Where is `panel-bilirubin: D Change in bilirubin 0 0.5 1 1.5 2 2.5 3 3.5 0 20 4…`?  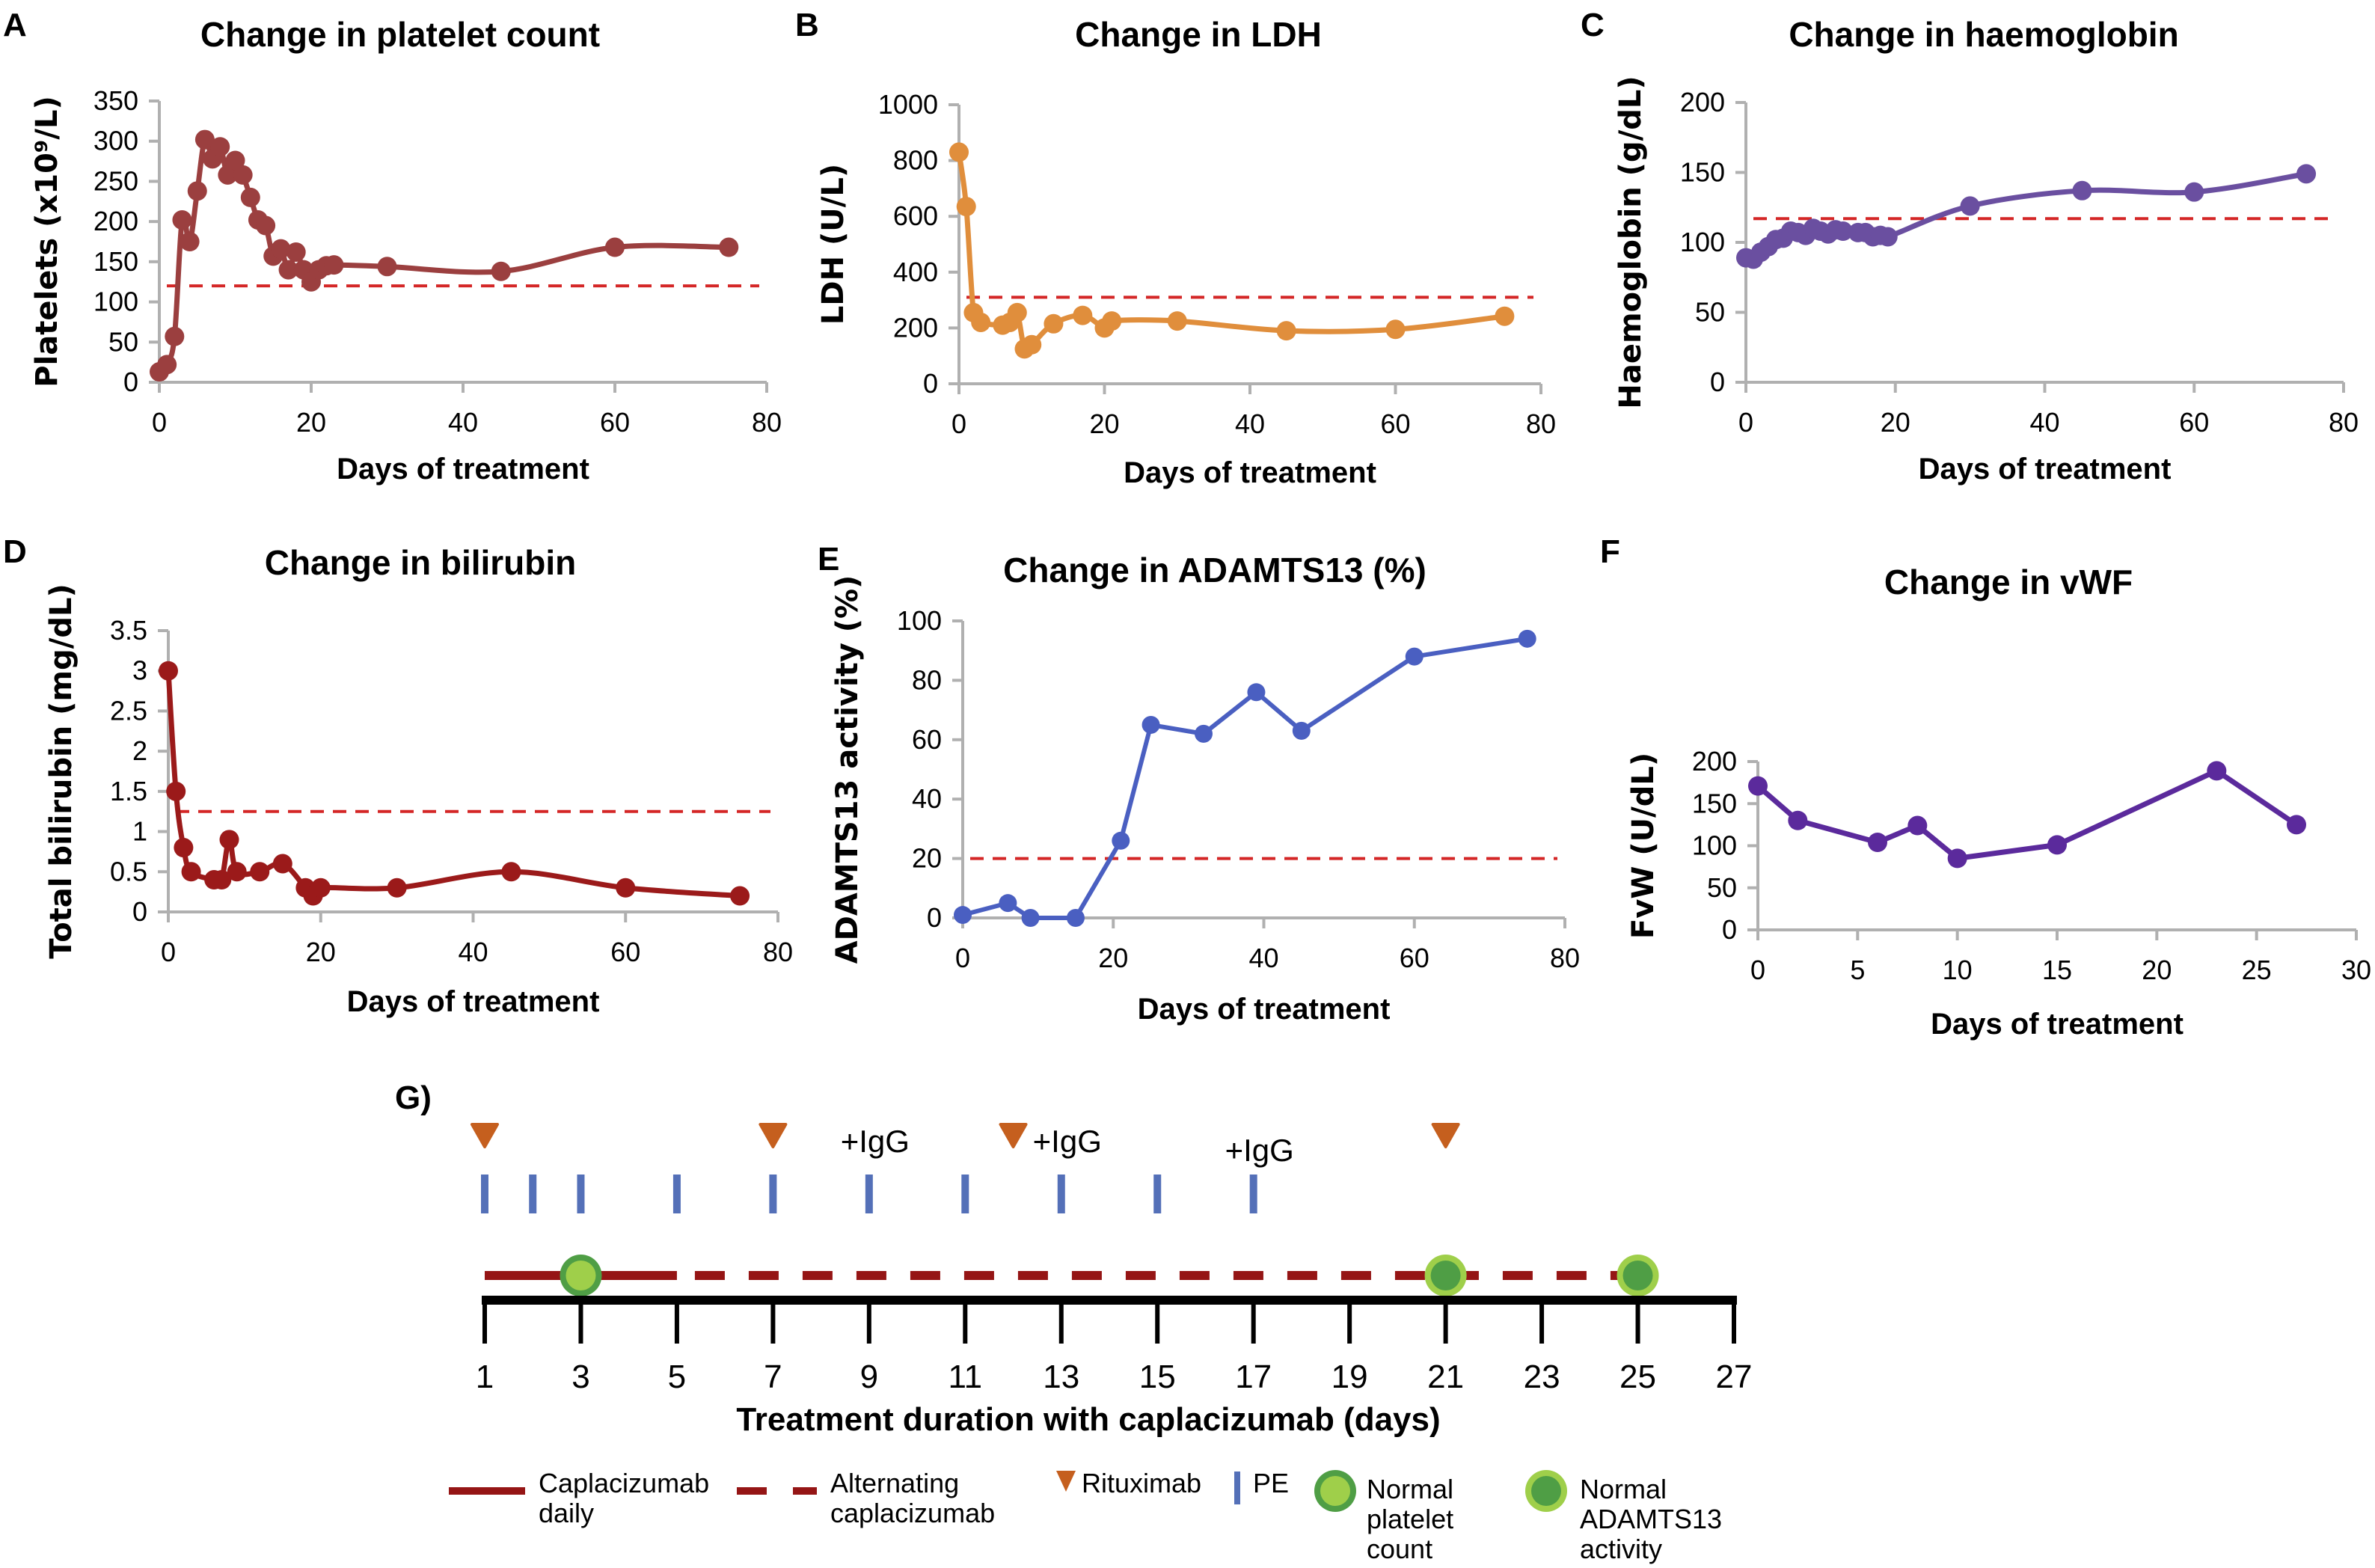
panel-bilirubin: D Change in bilirubin 0 0.5 1 1.5 2 2.5 3 3.5 0 20 4… is located at coordinates (398, 776).